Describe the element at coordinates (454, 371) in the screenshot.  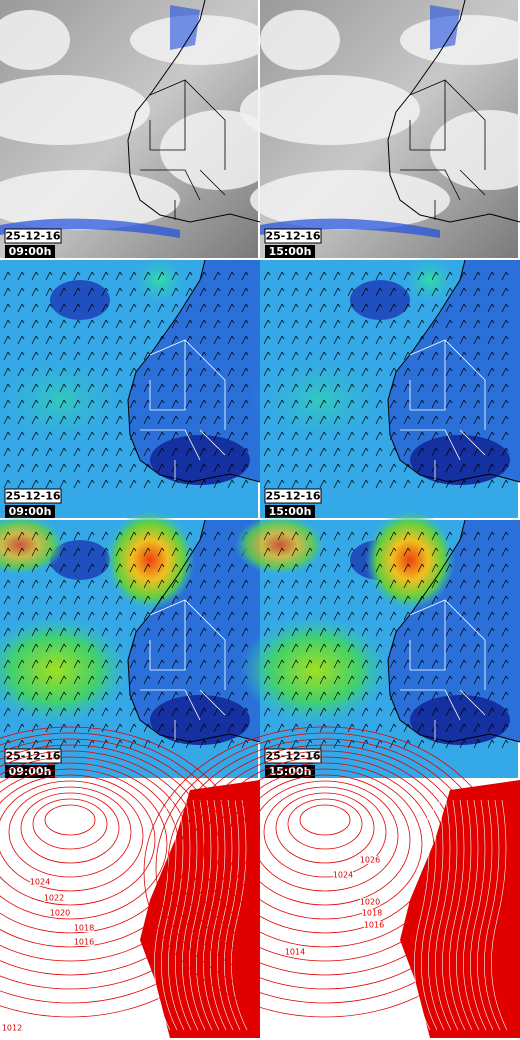
I see `land` at that location.